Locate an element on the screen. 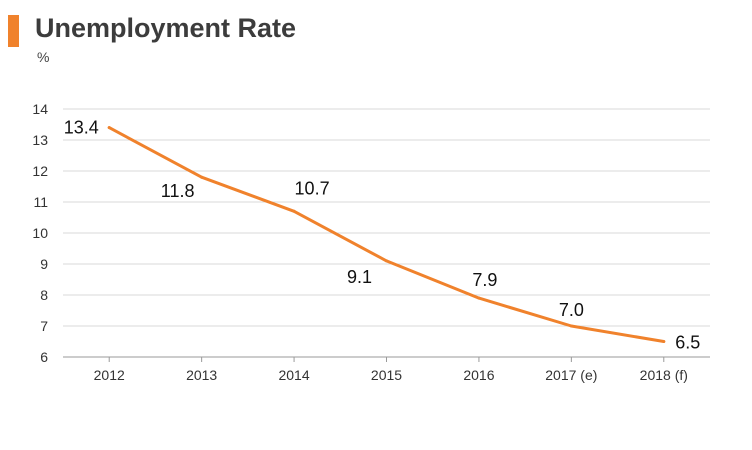 The width and height of the screenshot is (752, 450). x-tick-label: 2018 (f) is located at coordinates (664, 375).